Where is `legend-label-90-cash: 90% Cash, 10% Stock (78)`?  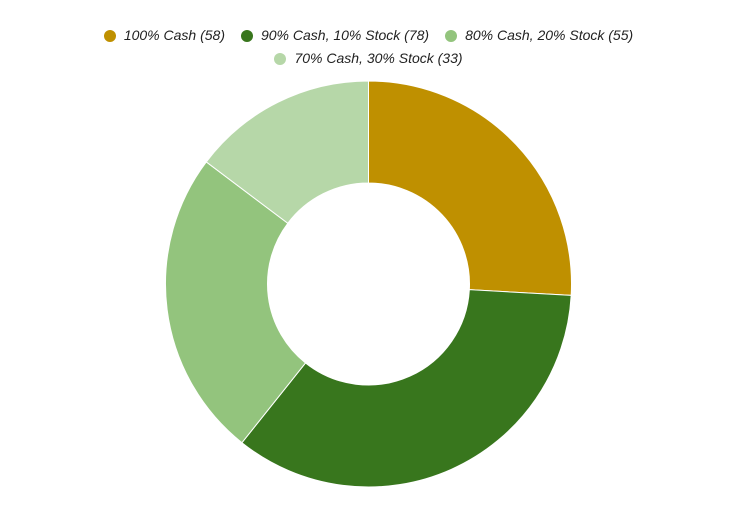 legend-label-90-cash: 90% Cash, 10% Stock (78) is located at coordinates (345, 35).